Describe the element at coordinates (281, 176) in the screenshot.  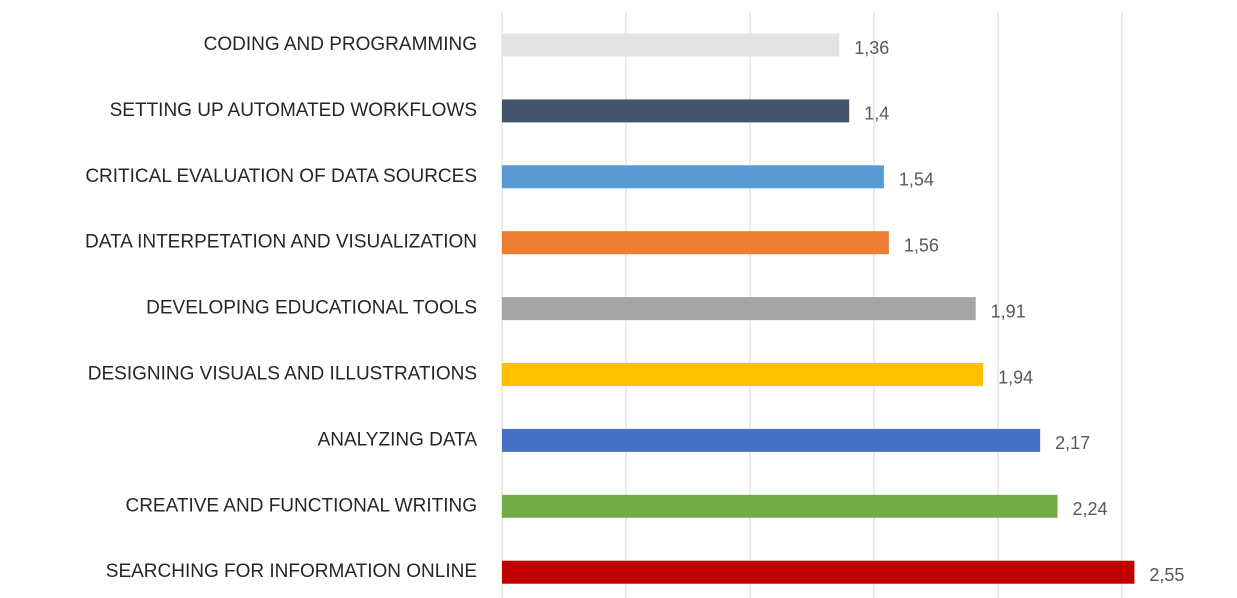
I see `category-label: CRITICAL EVALUATION OF DATA SOURCES` at that location.